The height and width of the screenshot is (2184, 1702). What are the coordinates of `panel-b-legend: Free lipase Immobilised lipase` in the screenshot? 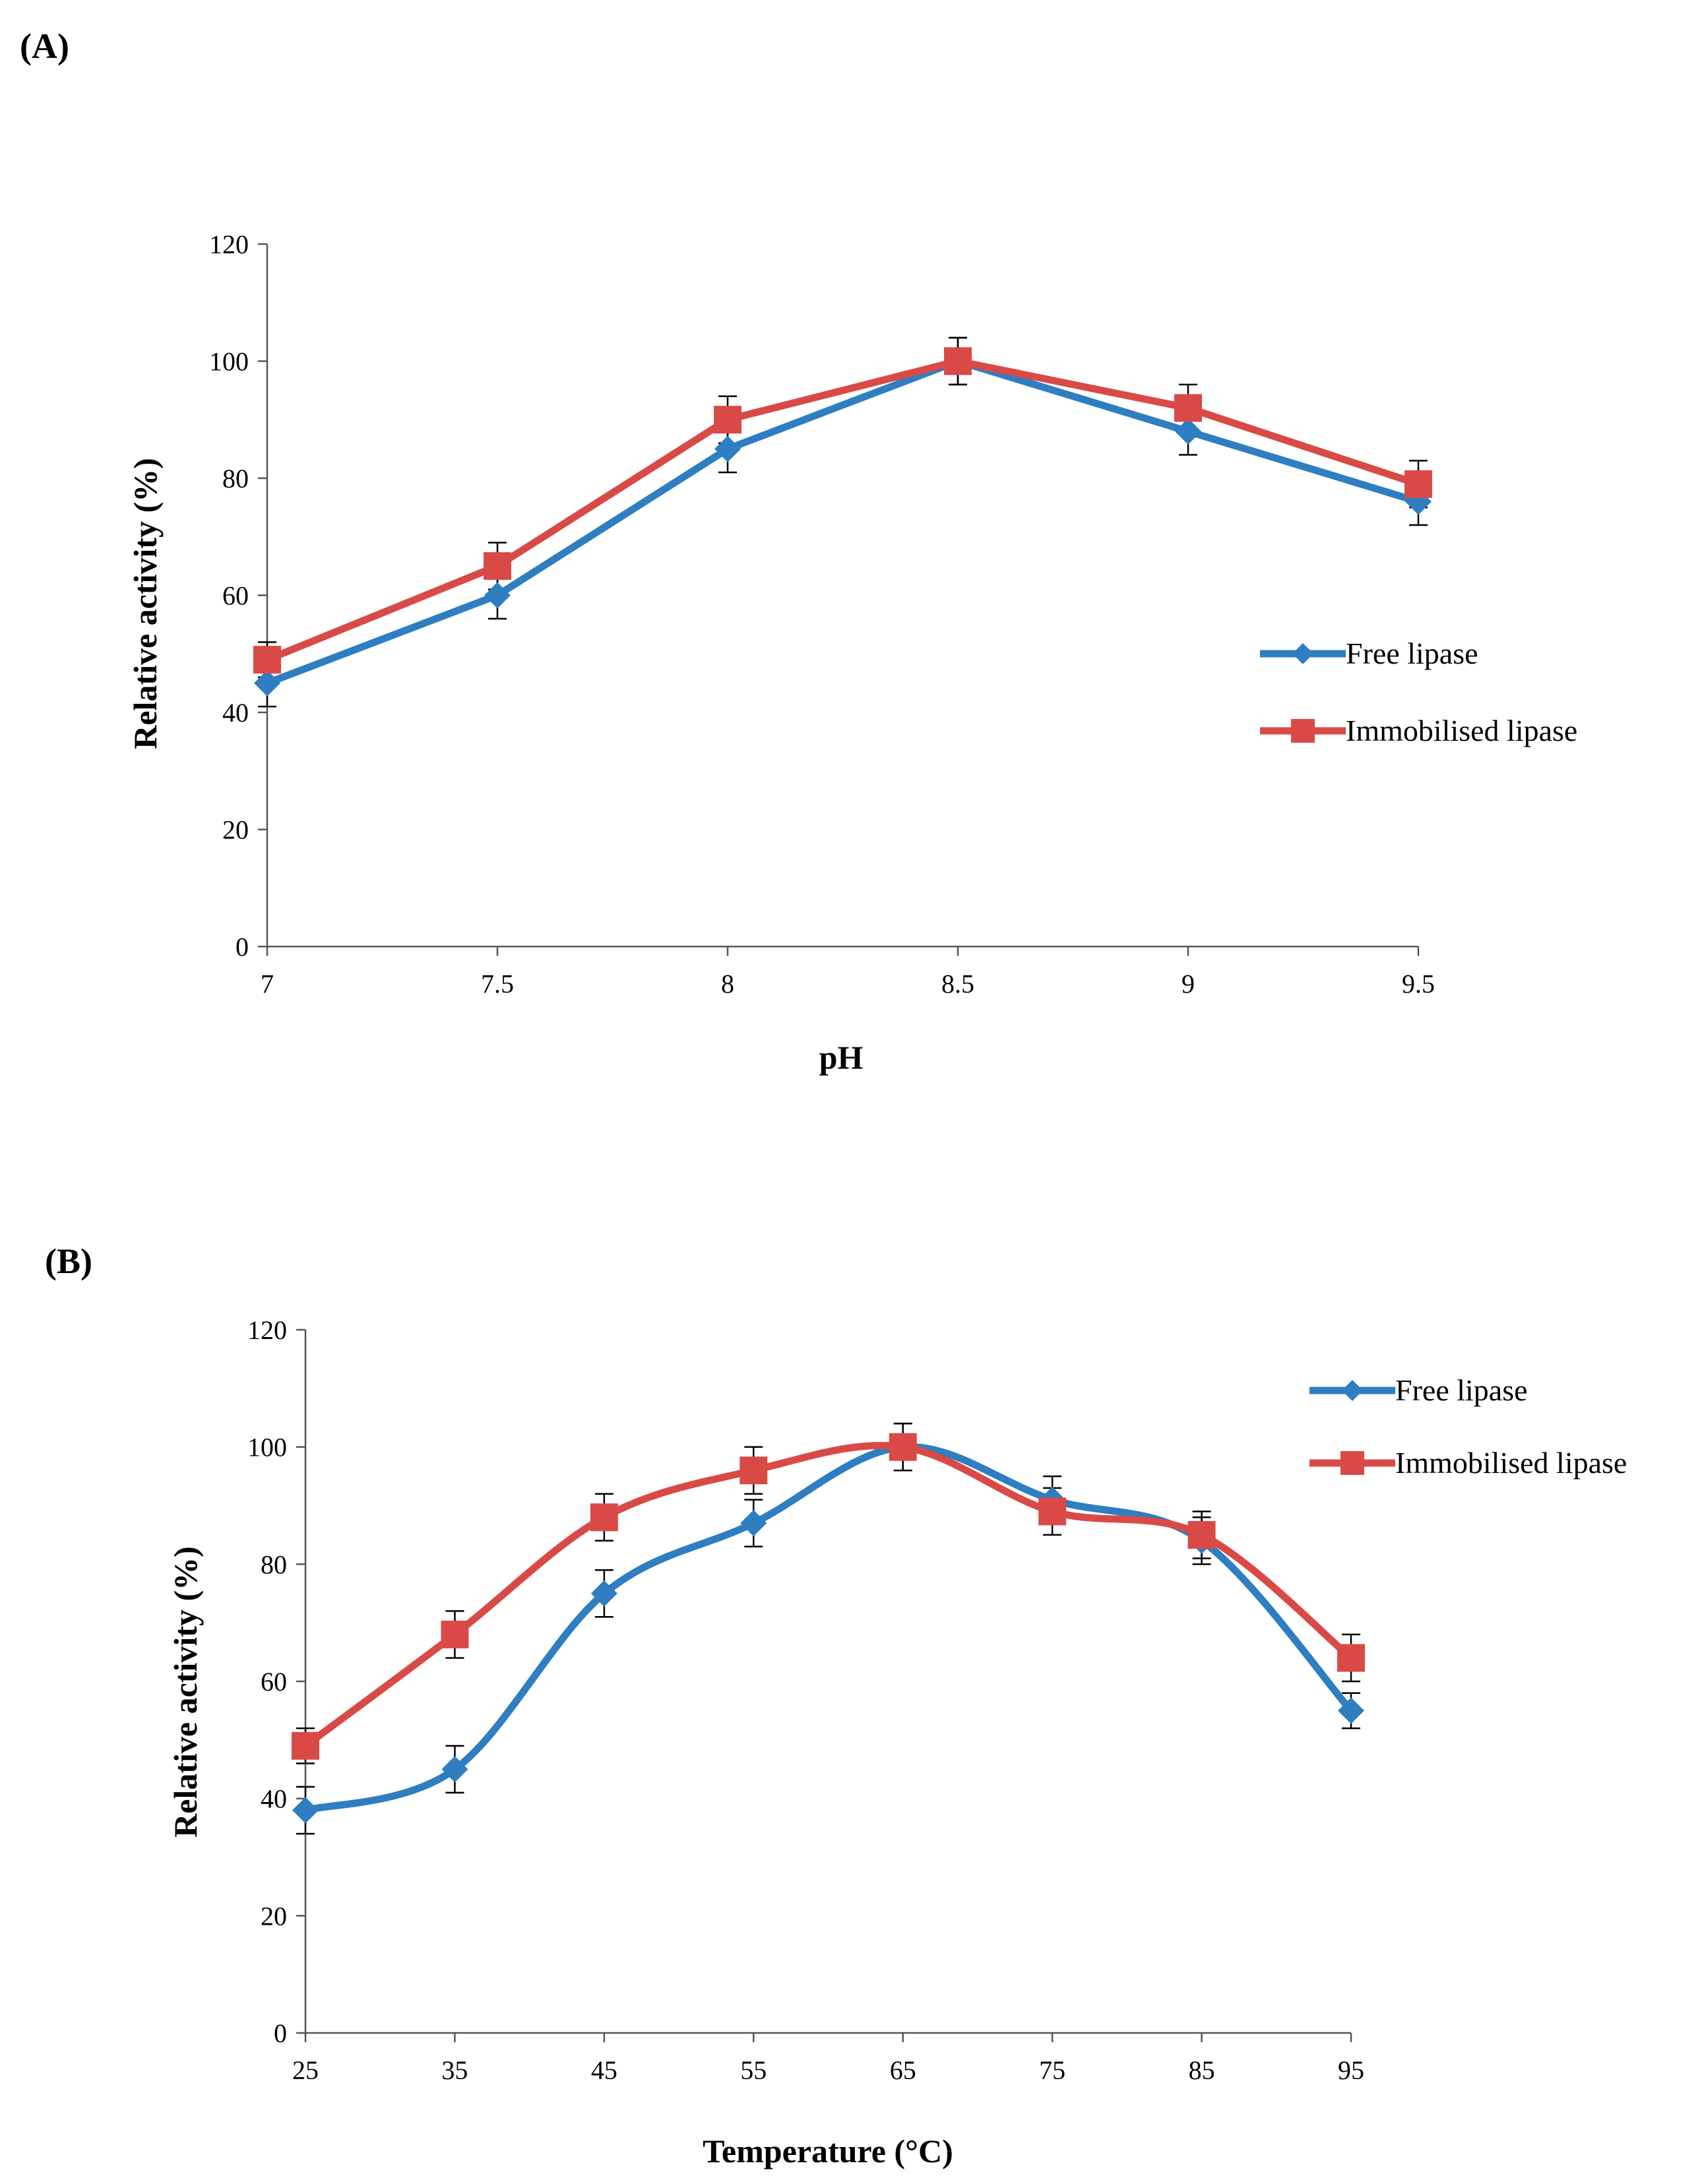 It's located at (1468, 1426).